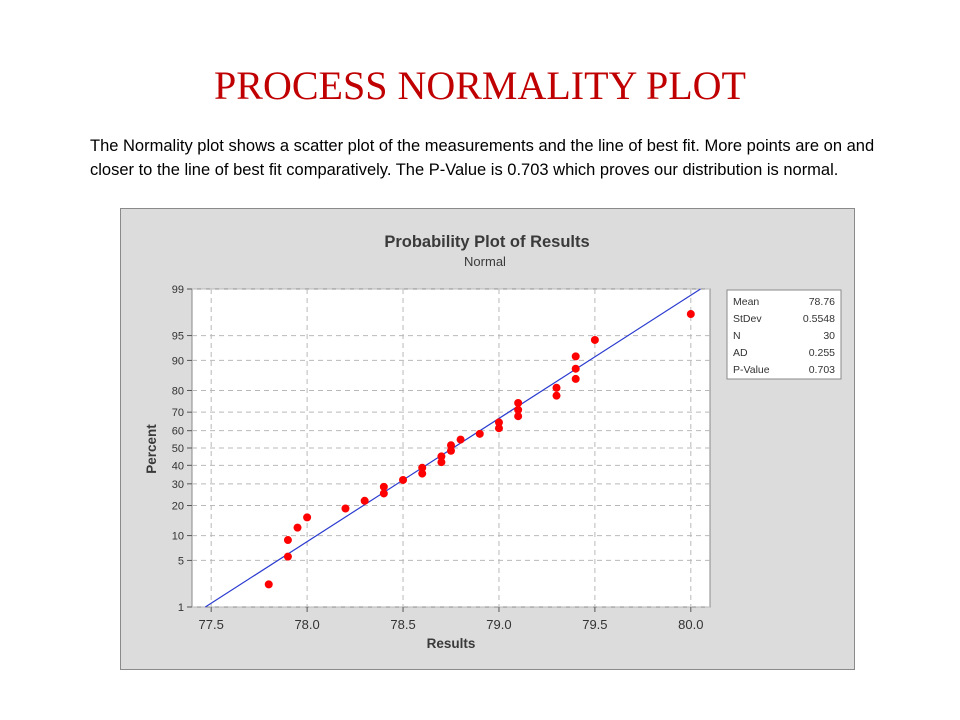  What do you see at coordinates (178, 413) in the screenshot?
I see `y-tick-label: 70` at bounding box center [178, 413].